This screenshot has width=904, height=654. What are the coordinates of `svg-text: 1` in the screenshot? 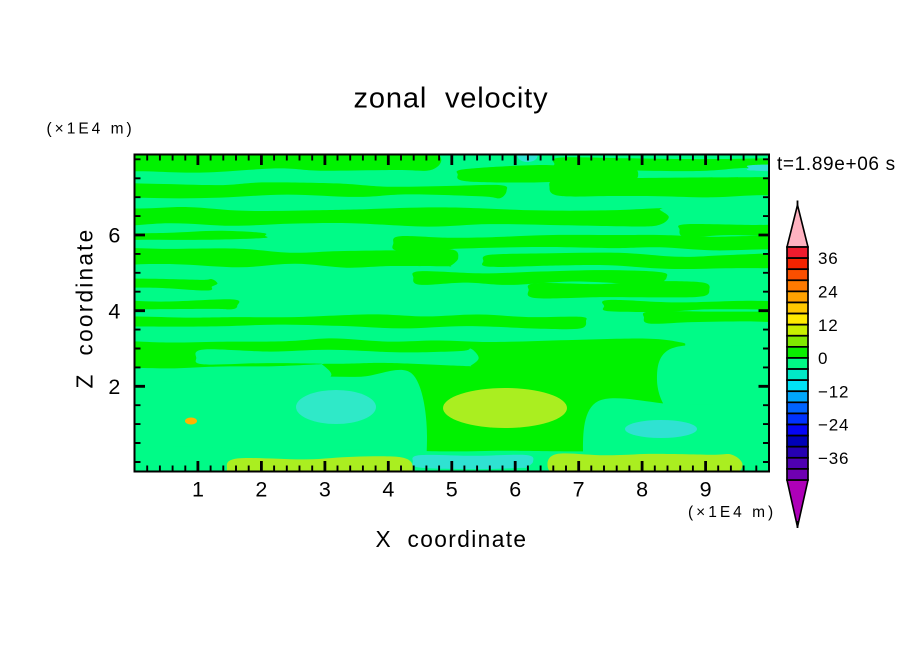 It's located at (198, 490).